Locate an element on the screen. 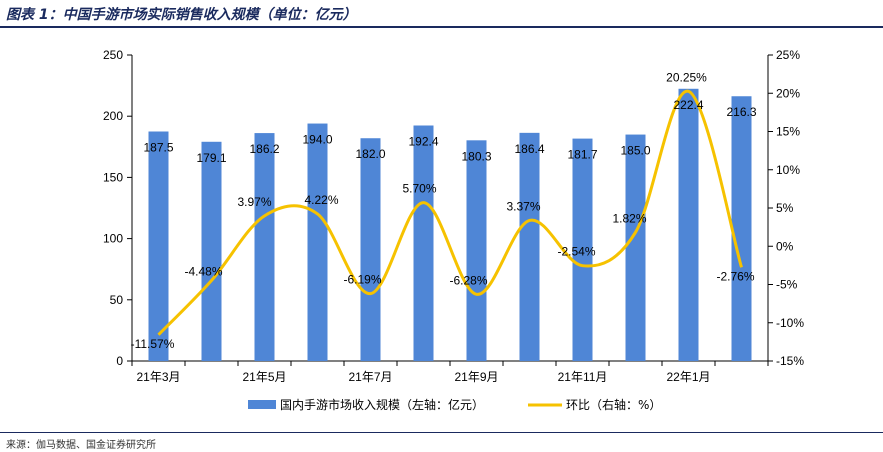 Image resolution: width=883 pixels, height=452 pixels. bar-value-label: 216.3 is located at coordinates (741, 112).